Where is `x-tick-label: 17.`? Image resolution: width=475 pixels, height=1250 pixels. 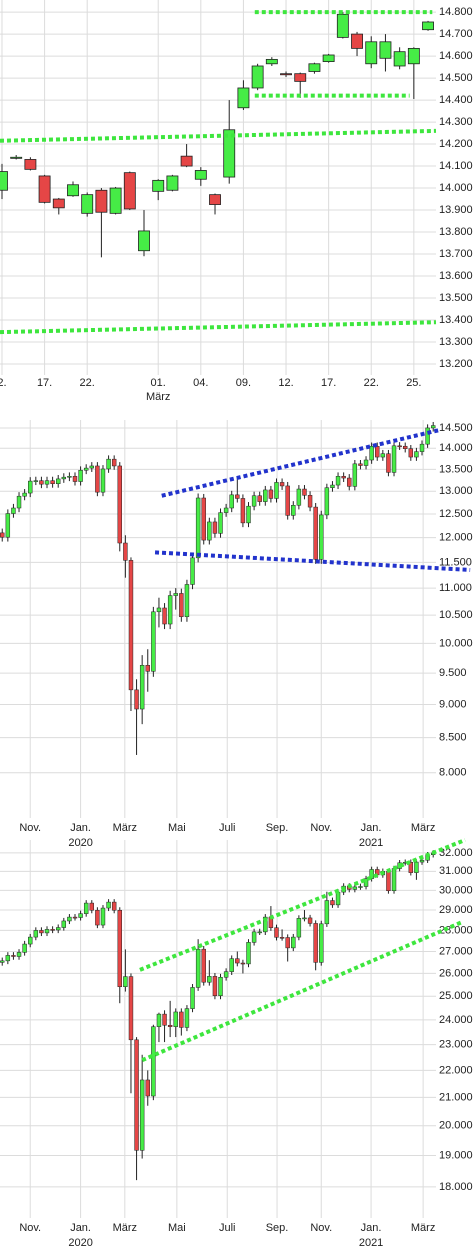
x-tick-label: 17. is located at coordinates (44, 383).